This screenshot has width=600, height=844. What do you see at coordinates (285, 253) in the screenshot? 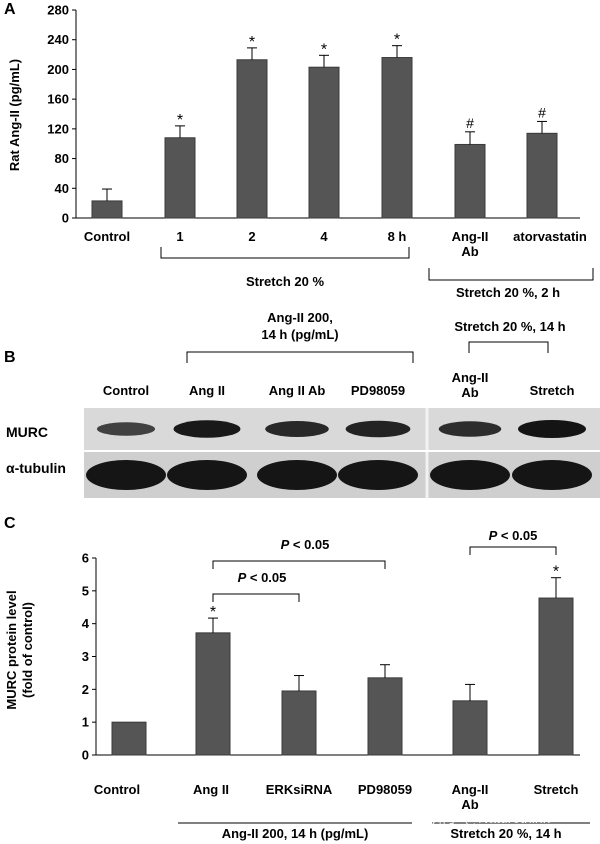
I see `panel-a-stretch-bracket` at bounding box center [285, 253].